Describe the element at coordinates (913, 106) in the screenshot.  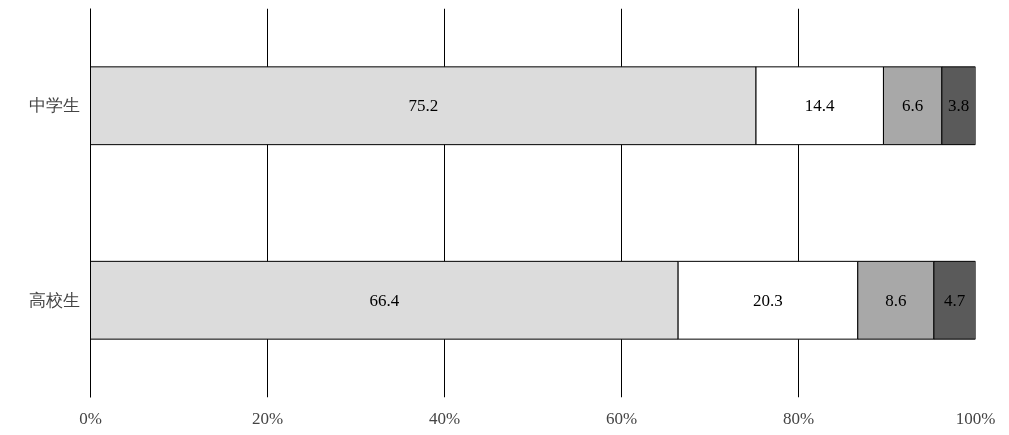
I see `data-label: 6.6` at that location.